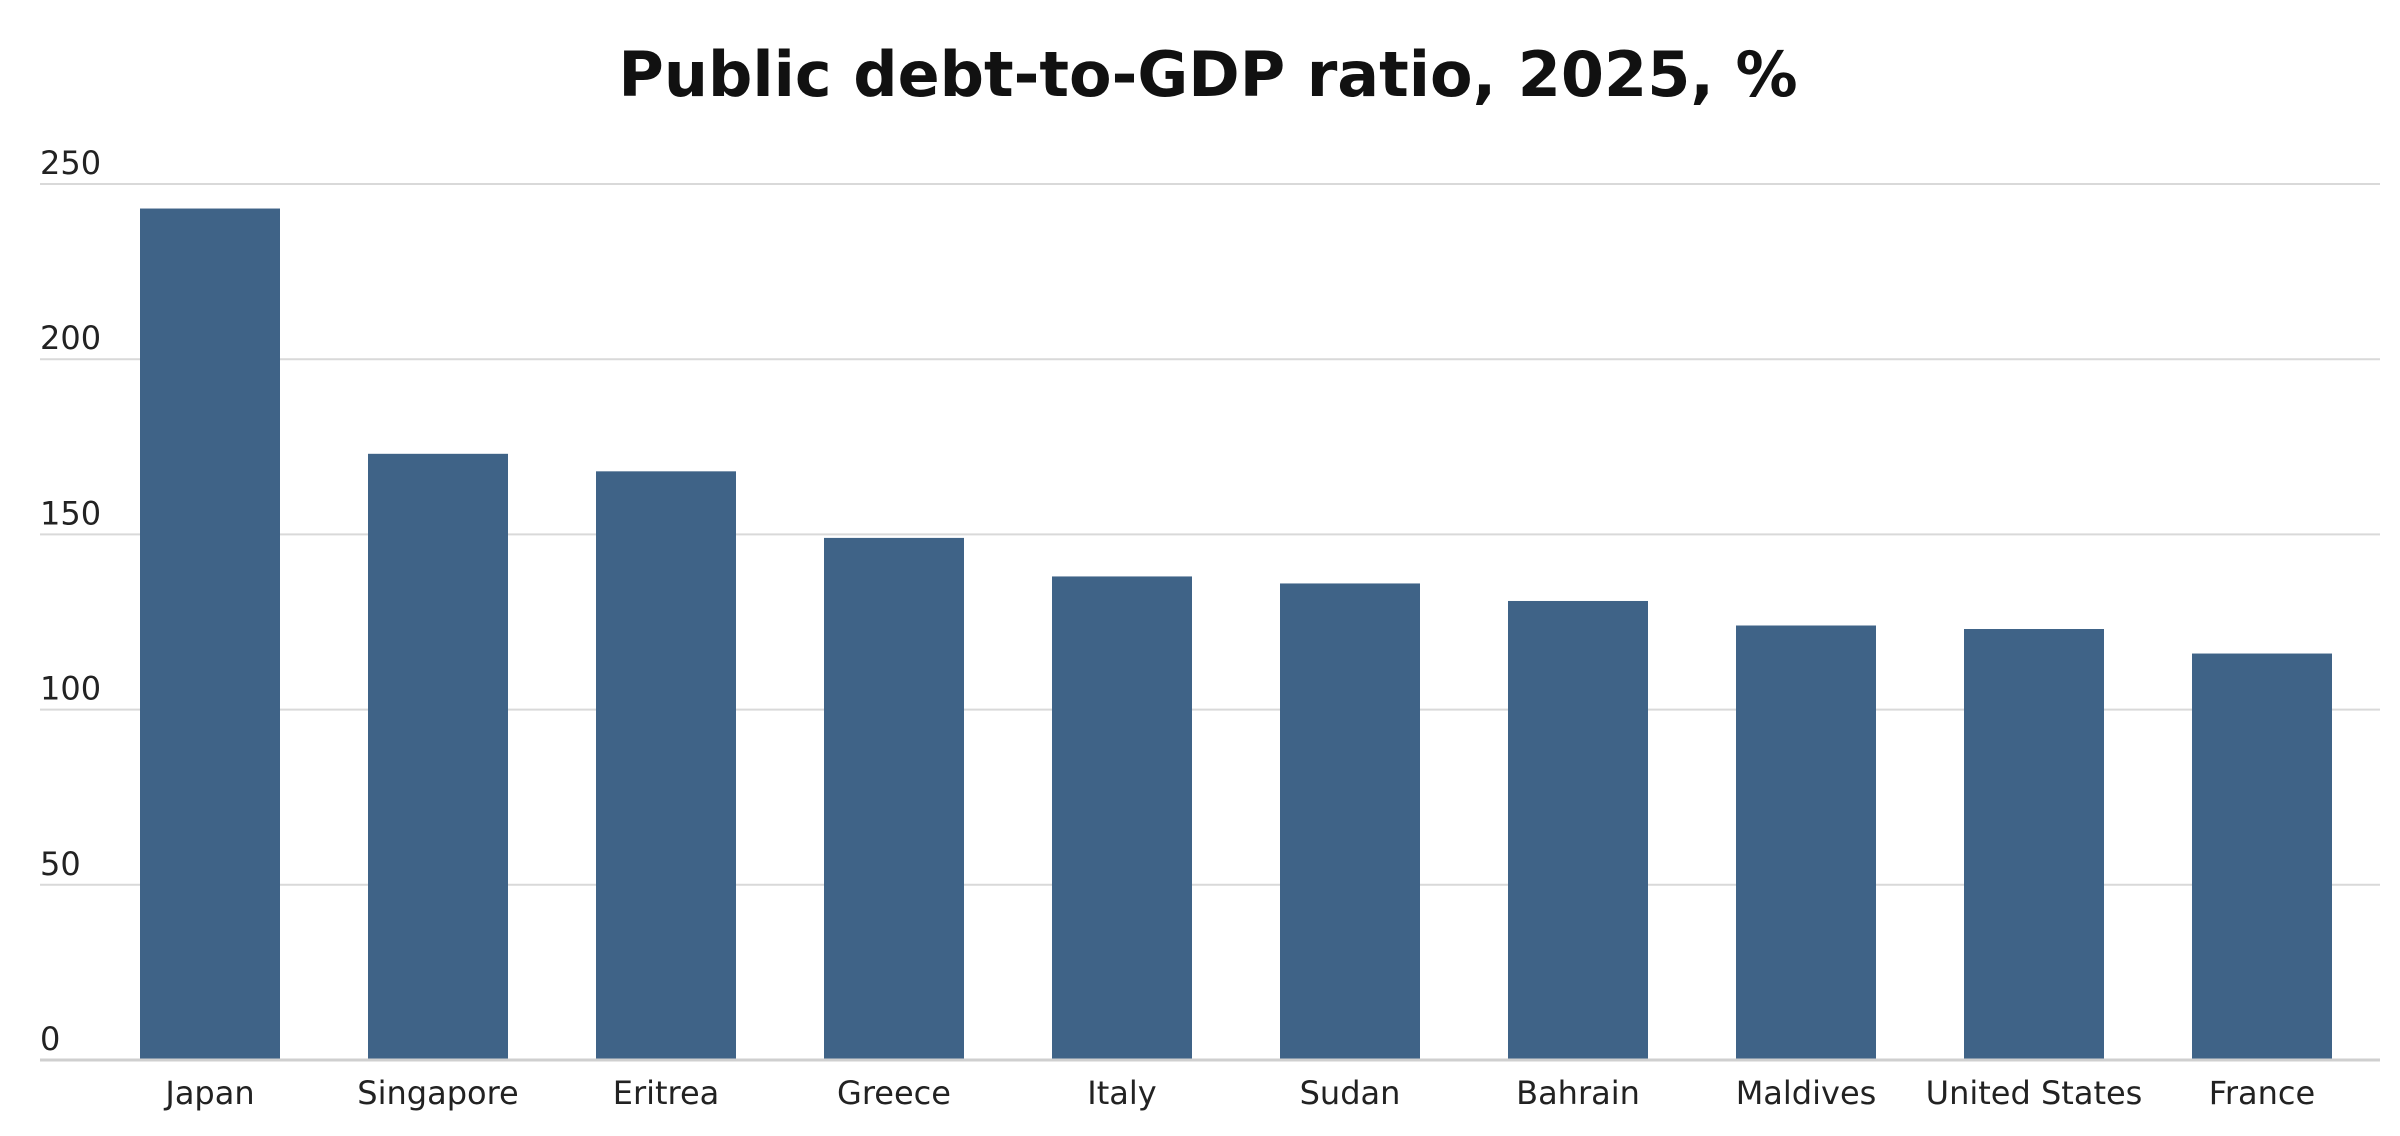  Describe the element at coordinates (438, 757) in the screenshot. I see `bar-singapore` at that location.